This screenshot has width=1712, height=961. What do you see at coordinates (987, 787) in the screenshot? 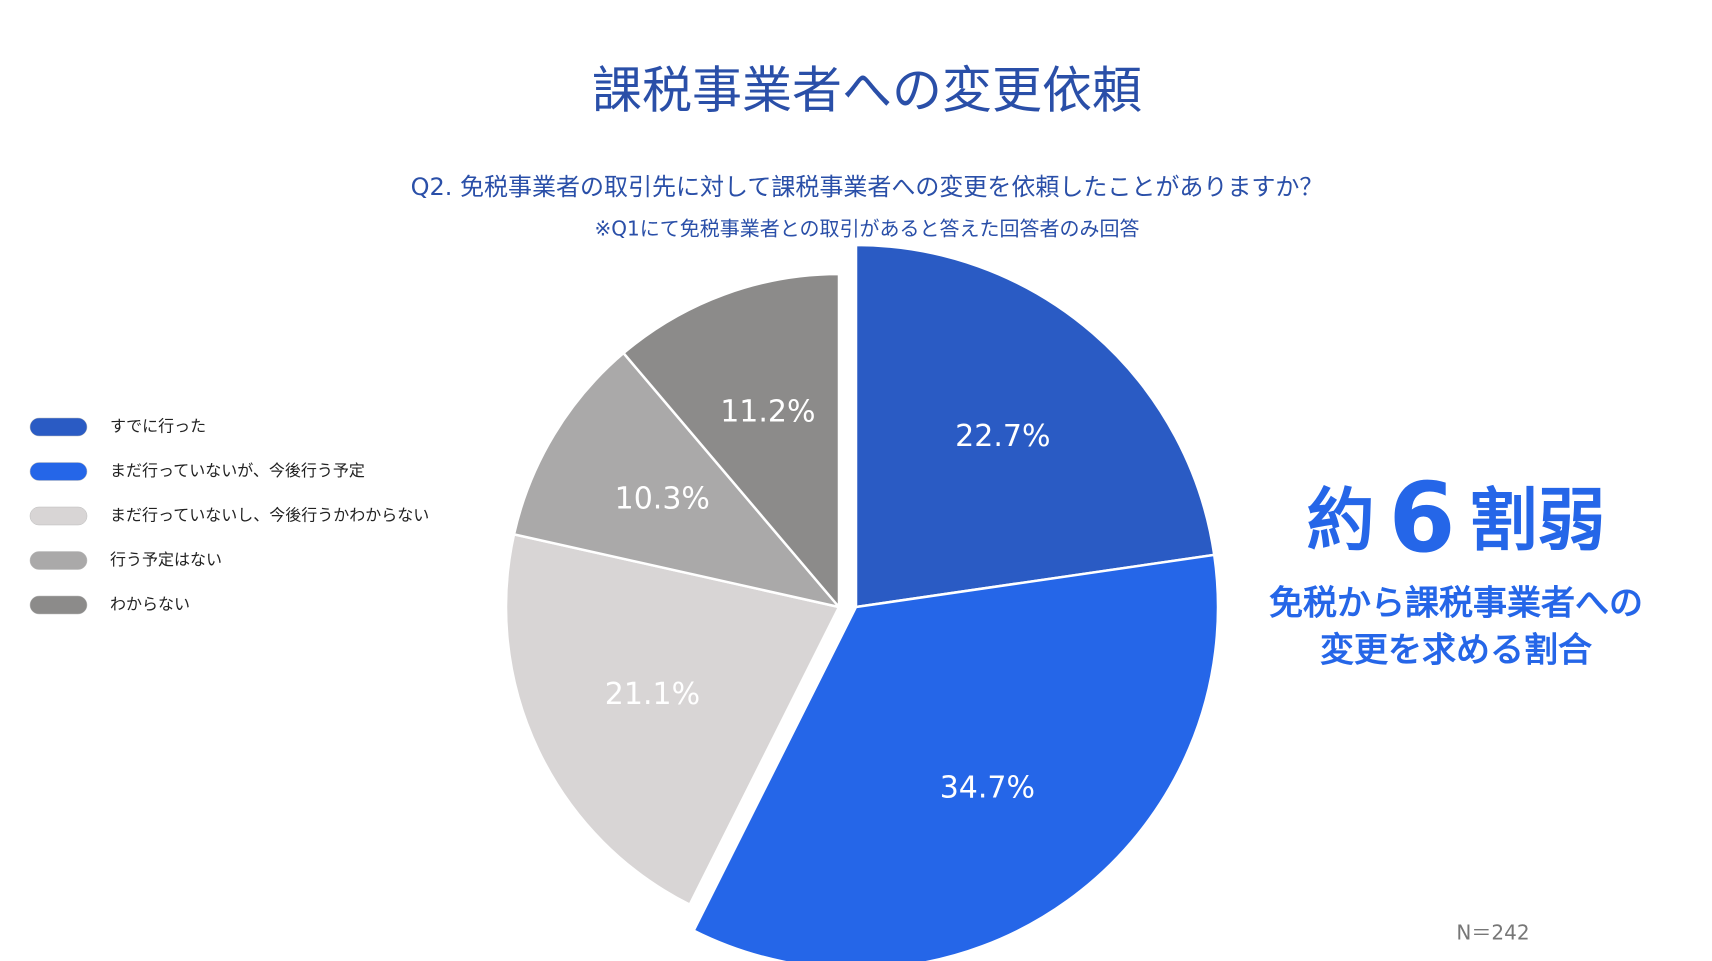
I see `slice-label: 34.7%` at bounding box center [987, 787].